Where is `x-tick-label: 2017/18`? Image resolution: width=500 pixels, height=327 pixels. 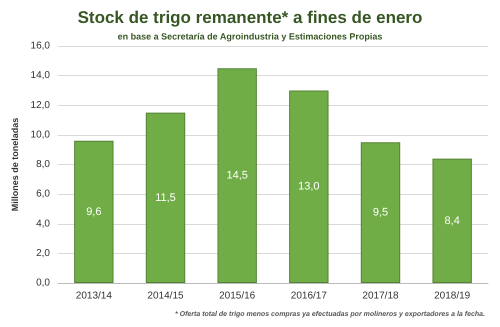 x-tick-label: 2017/18 is located at coordinates (381, 296).